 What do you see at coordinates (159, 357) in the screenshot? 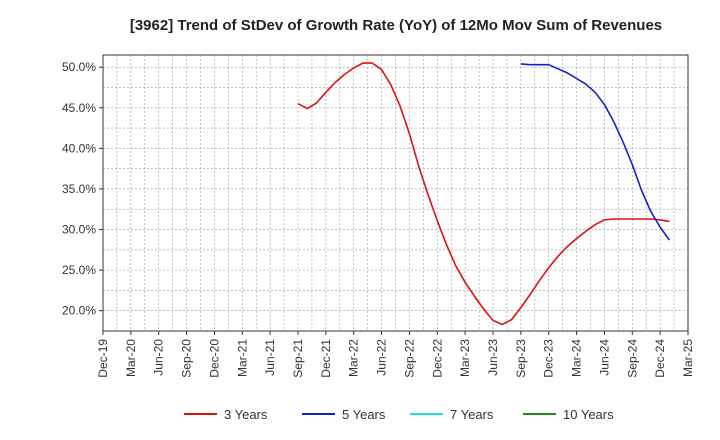
I see `x-tick-label: Jun-20` at bounding box center [159, 357].